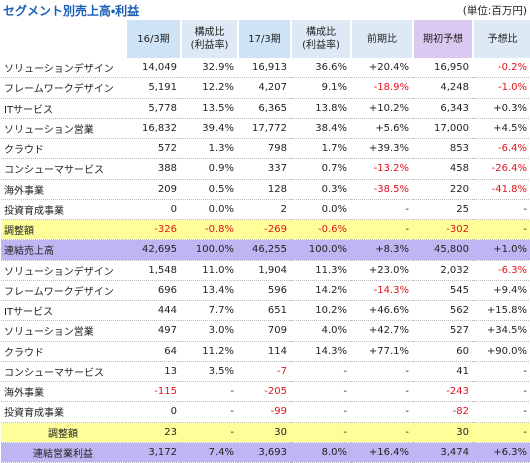 This screenshot has height=463, width=530. I want to click on cell: -269, so click(264, 230).